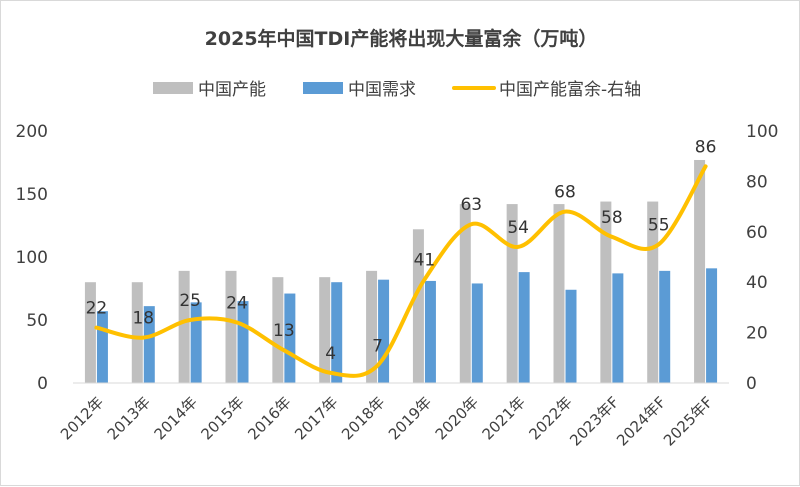 The width and height of the screenshot is (800, 487). Describe the element at coordinates (504, 418) in the screenshot. I see `x-tick-label: 2021年` at that location.